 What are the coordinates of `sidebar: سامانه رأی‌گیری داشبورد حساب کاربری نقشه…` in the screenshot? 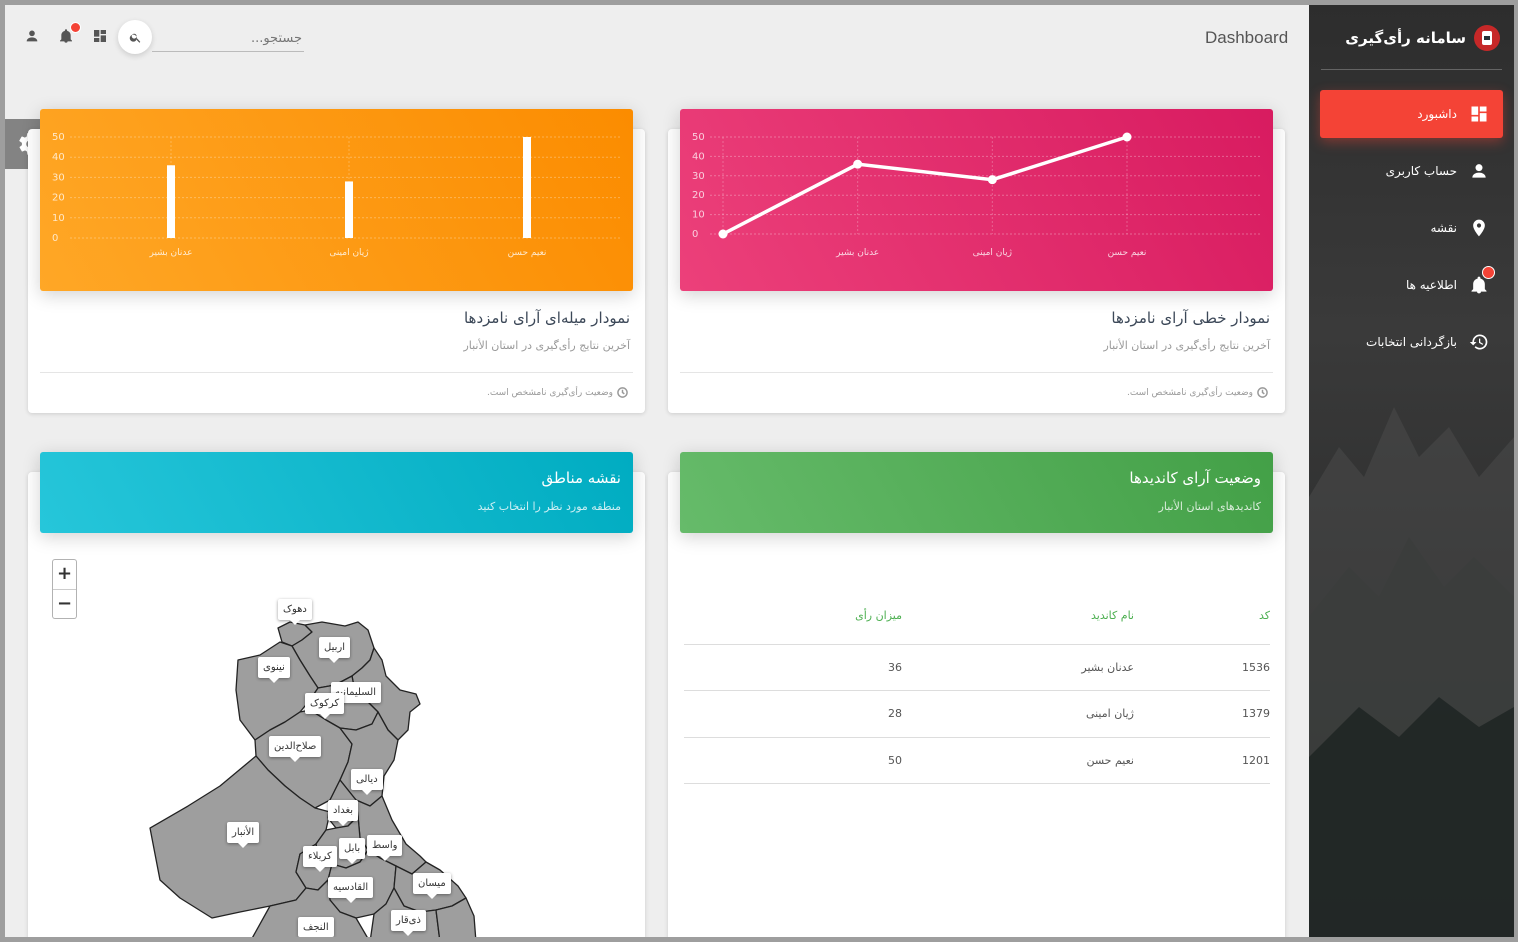 It's located at (1411, 471).